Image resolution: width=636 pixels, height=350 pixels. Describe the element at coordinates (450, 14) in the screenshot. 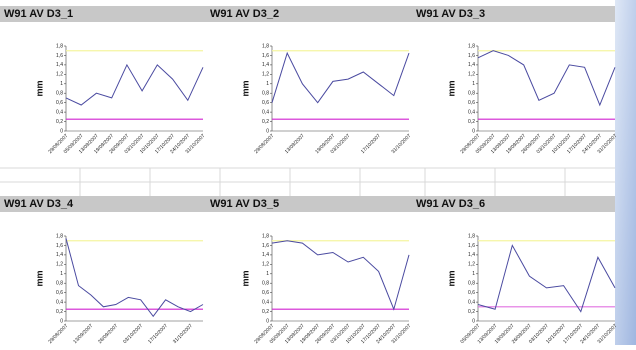

I see `chart-title: W91 AV D3_3` at that location.